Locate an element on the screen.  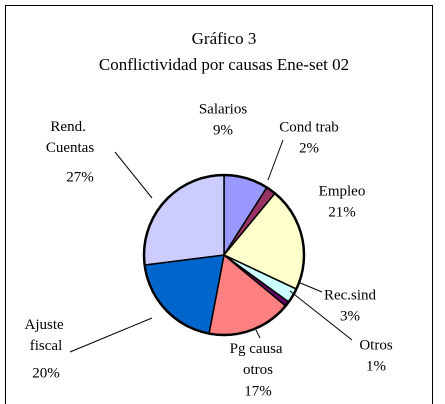
slice-value-label: 21% is located at coordinates (342, 212).